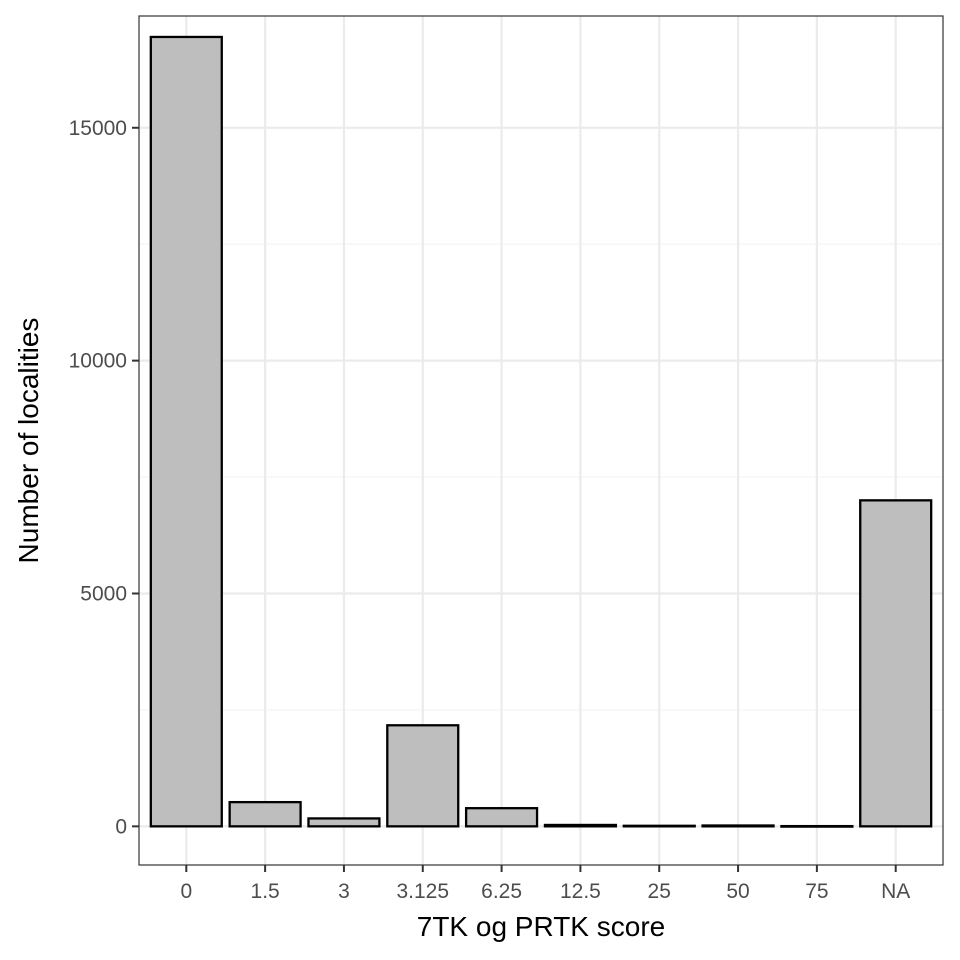 This screenshot has height=960, width=960. Describe the element at coordinates (895, 891) in the screenshot. I see `x-tick-label: NA` at that location.